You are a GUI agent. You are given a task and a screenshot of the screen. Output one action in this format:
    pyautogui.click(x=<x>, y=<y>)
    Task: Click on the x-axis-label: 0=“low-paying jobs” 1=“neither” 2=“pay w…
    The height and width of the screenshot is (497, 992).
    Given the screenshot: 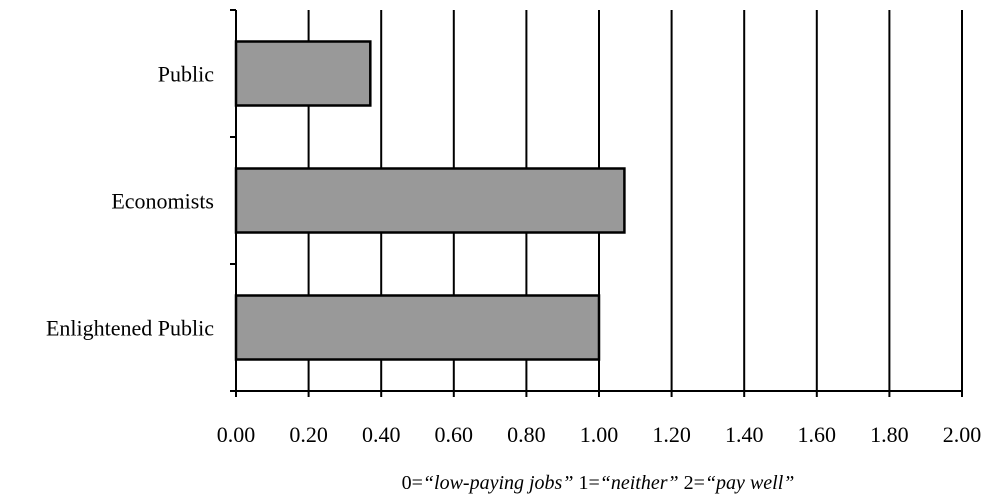 What is the action you would take?
    pyautogui.click(x=598, y=483)
    